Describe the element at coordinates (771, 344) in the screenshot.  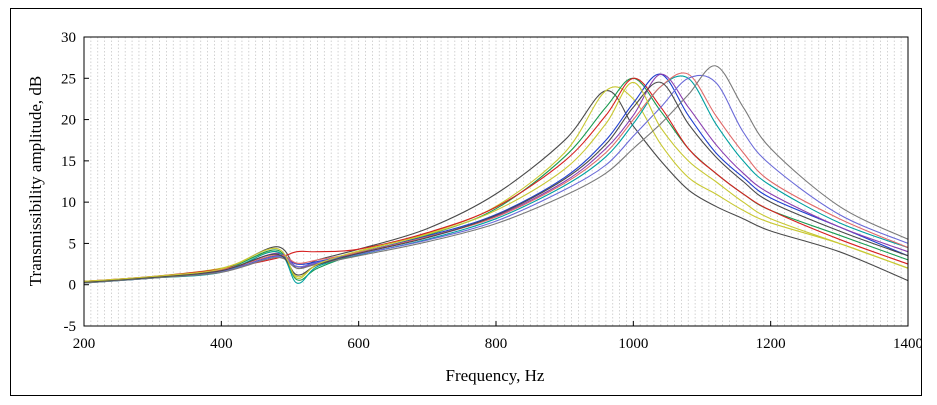
I see `x-tick-label: 1200` at that location.